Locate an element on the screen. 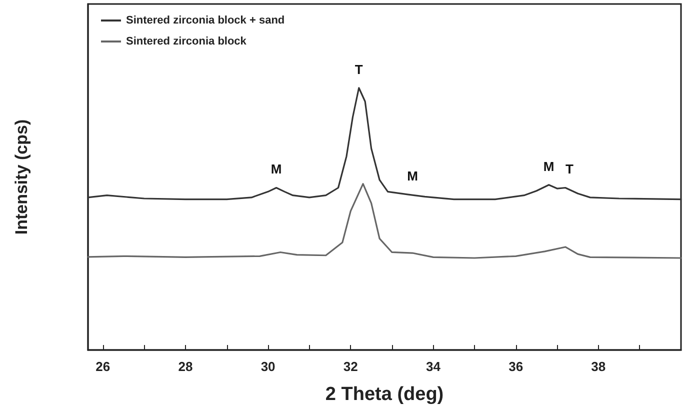 Image resolution: width=690 pixels, height=412 pixels. x-axis-title: 2 Theta (deg) is located at coordinates (384, 394).